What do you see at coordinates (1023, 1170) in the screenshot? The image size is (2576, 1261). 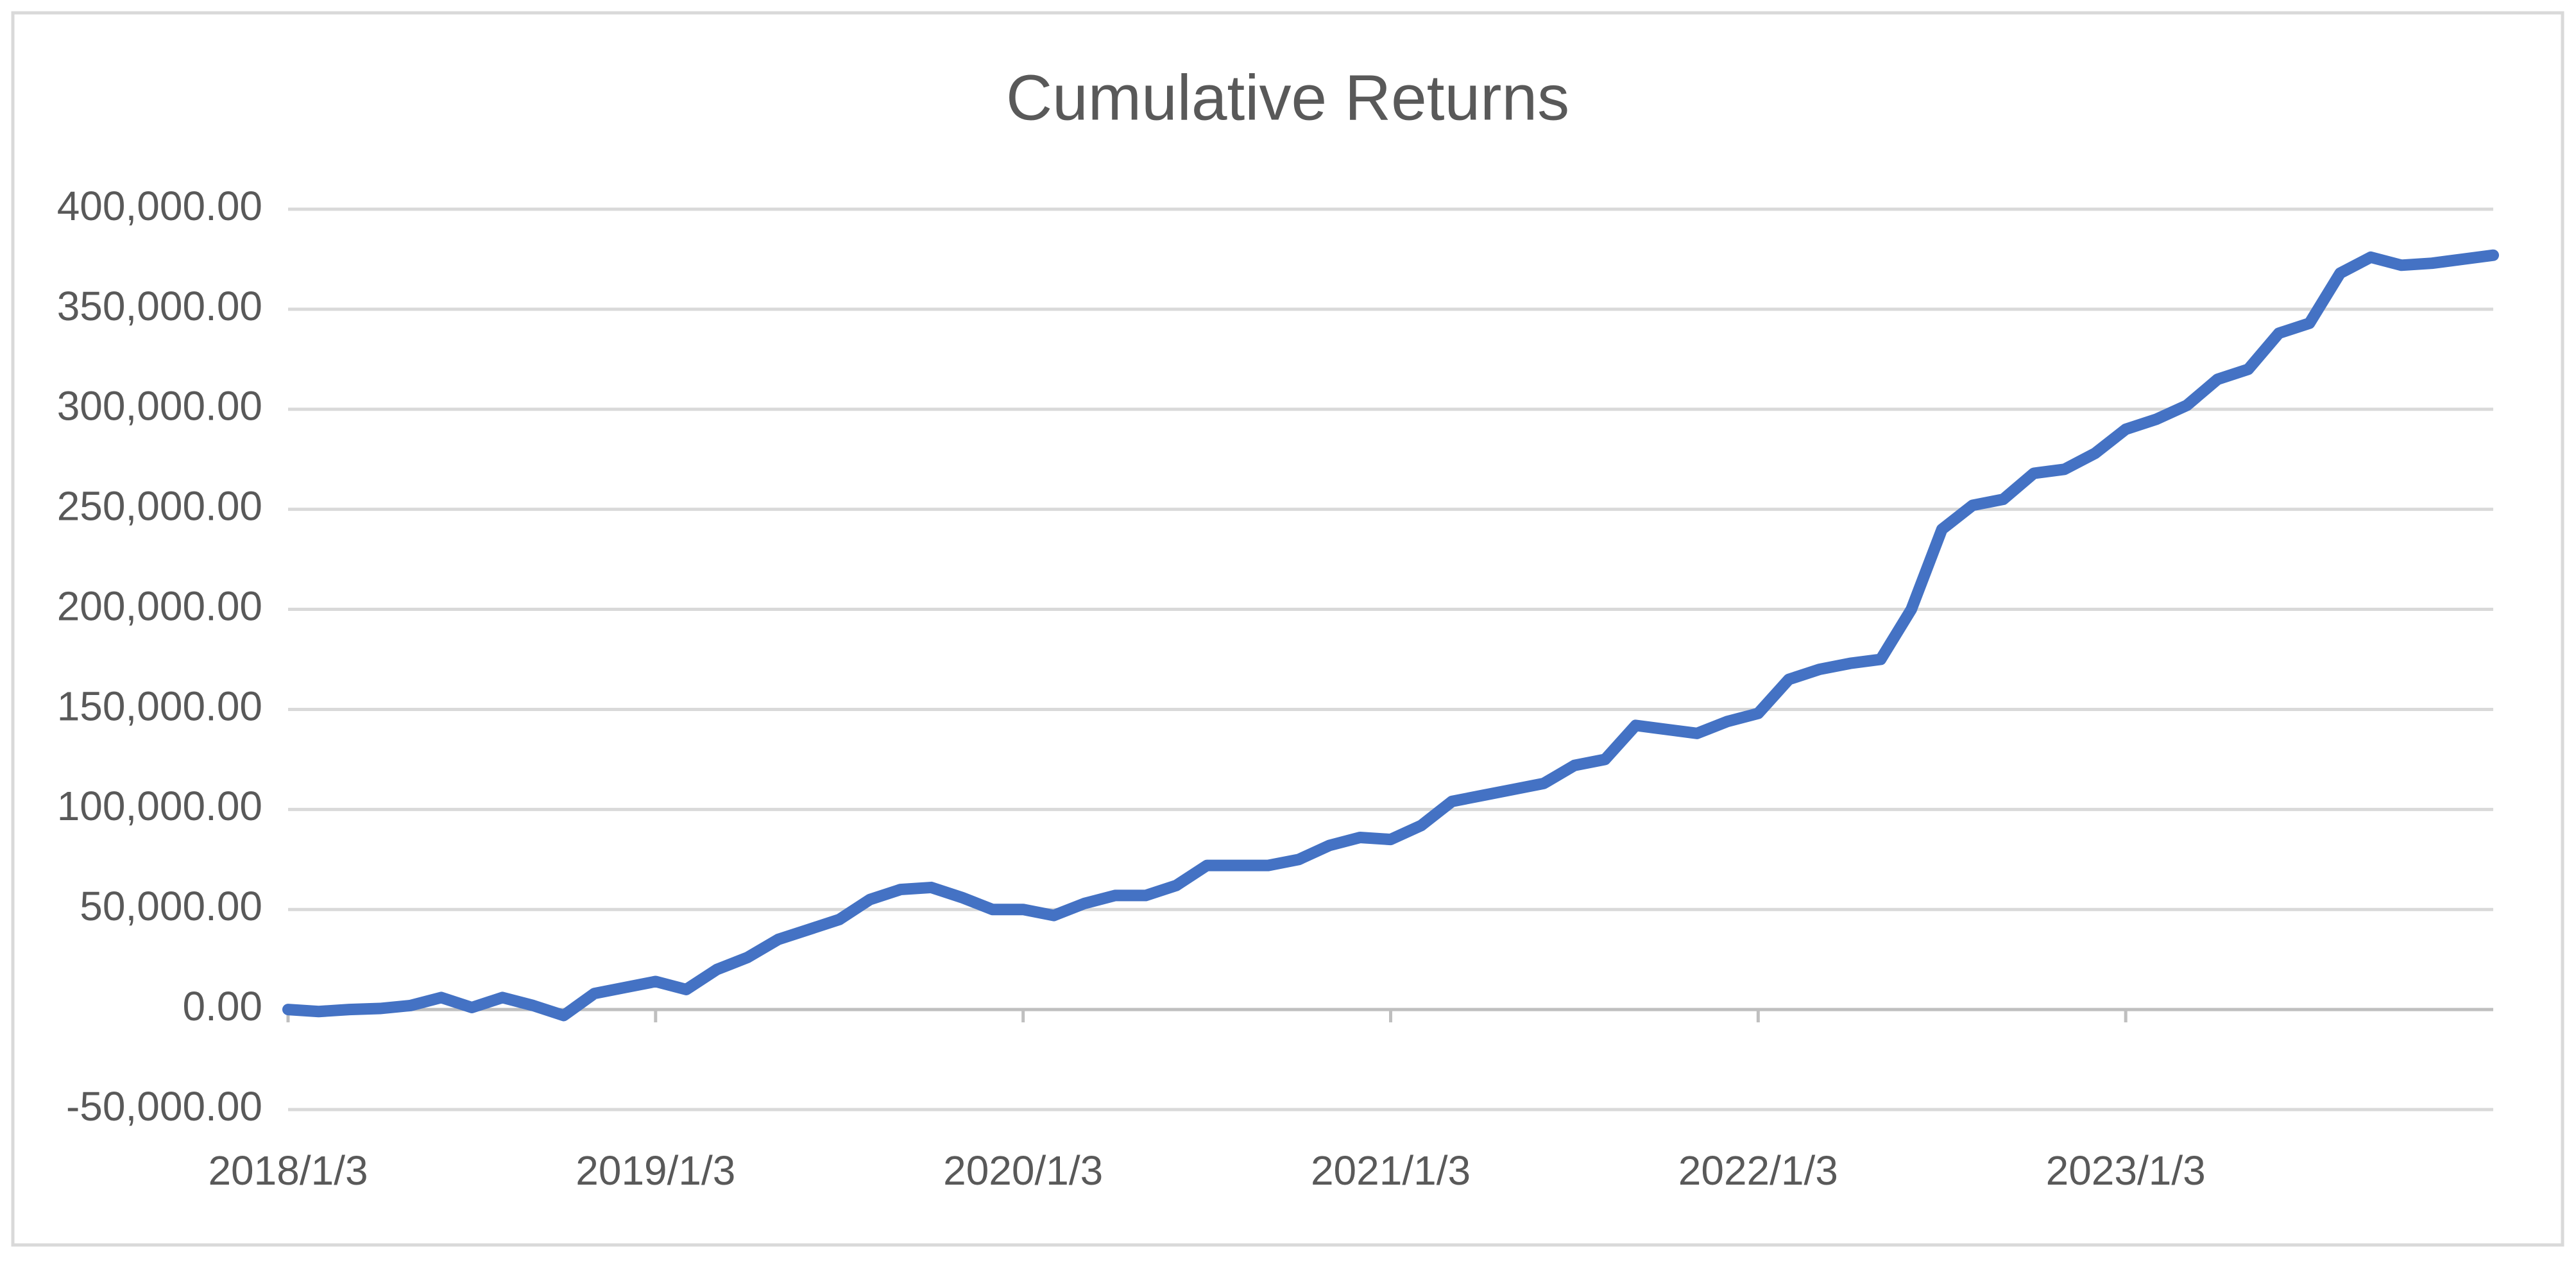 I see `x-tick-label: 2020/1/3` at bounding box center [1023, 1170].